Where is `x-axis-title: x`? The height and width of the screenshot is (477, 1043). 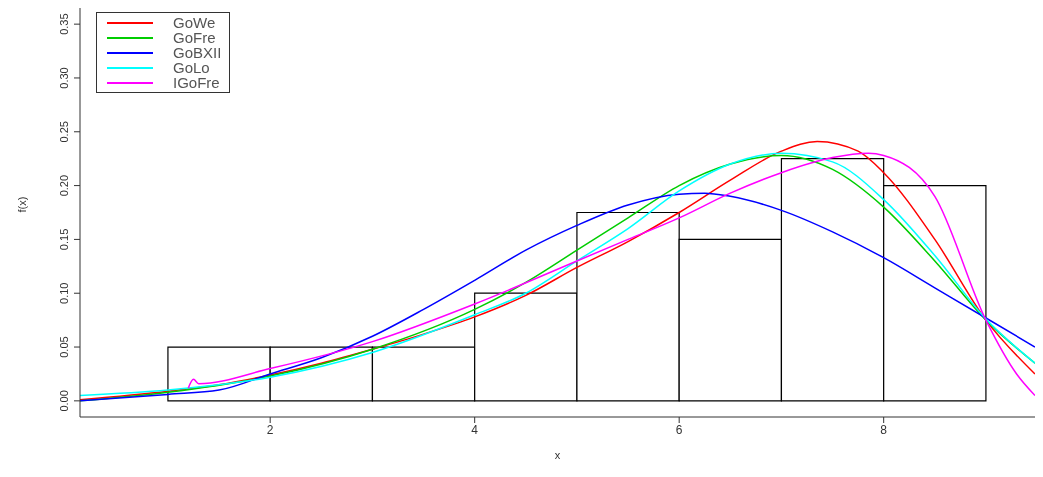
x-axis-title: x is located at coordinates (557, 455).